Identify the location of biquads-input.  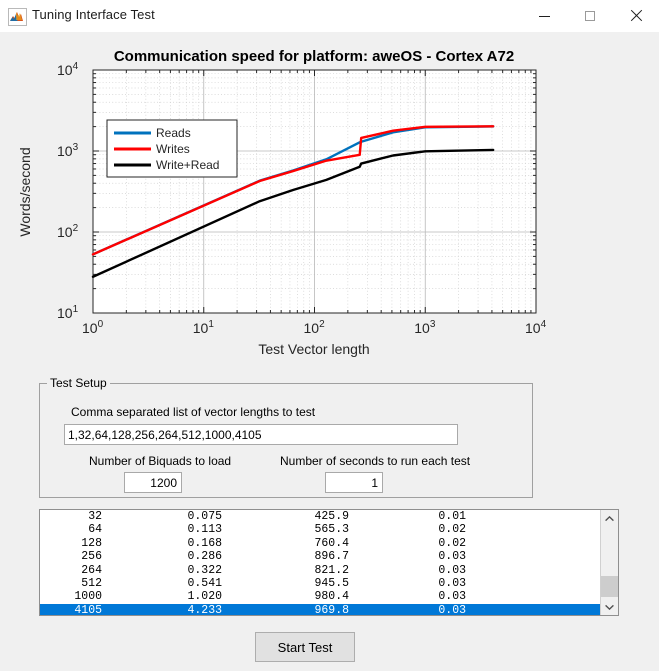
(153, 482).